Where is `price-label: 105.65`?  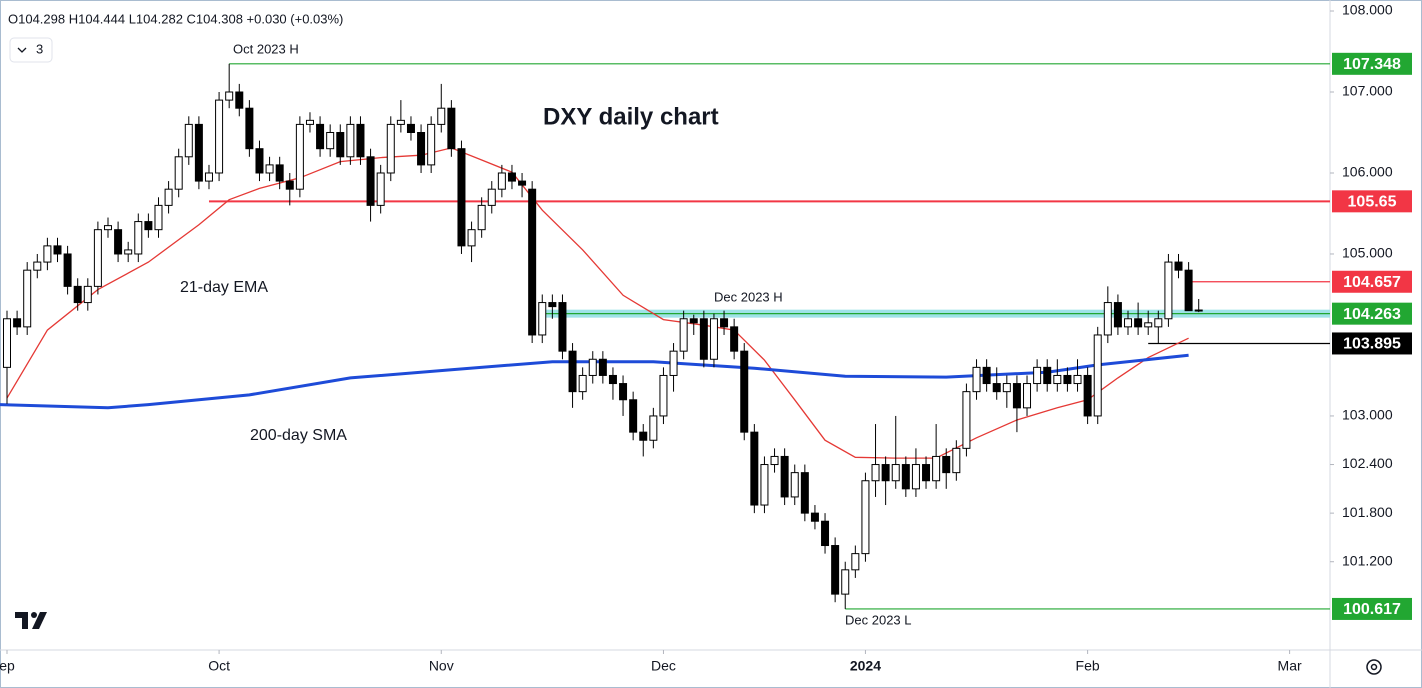
price-label: 105.65 is located at coordinates (1372, 202).